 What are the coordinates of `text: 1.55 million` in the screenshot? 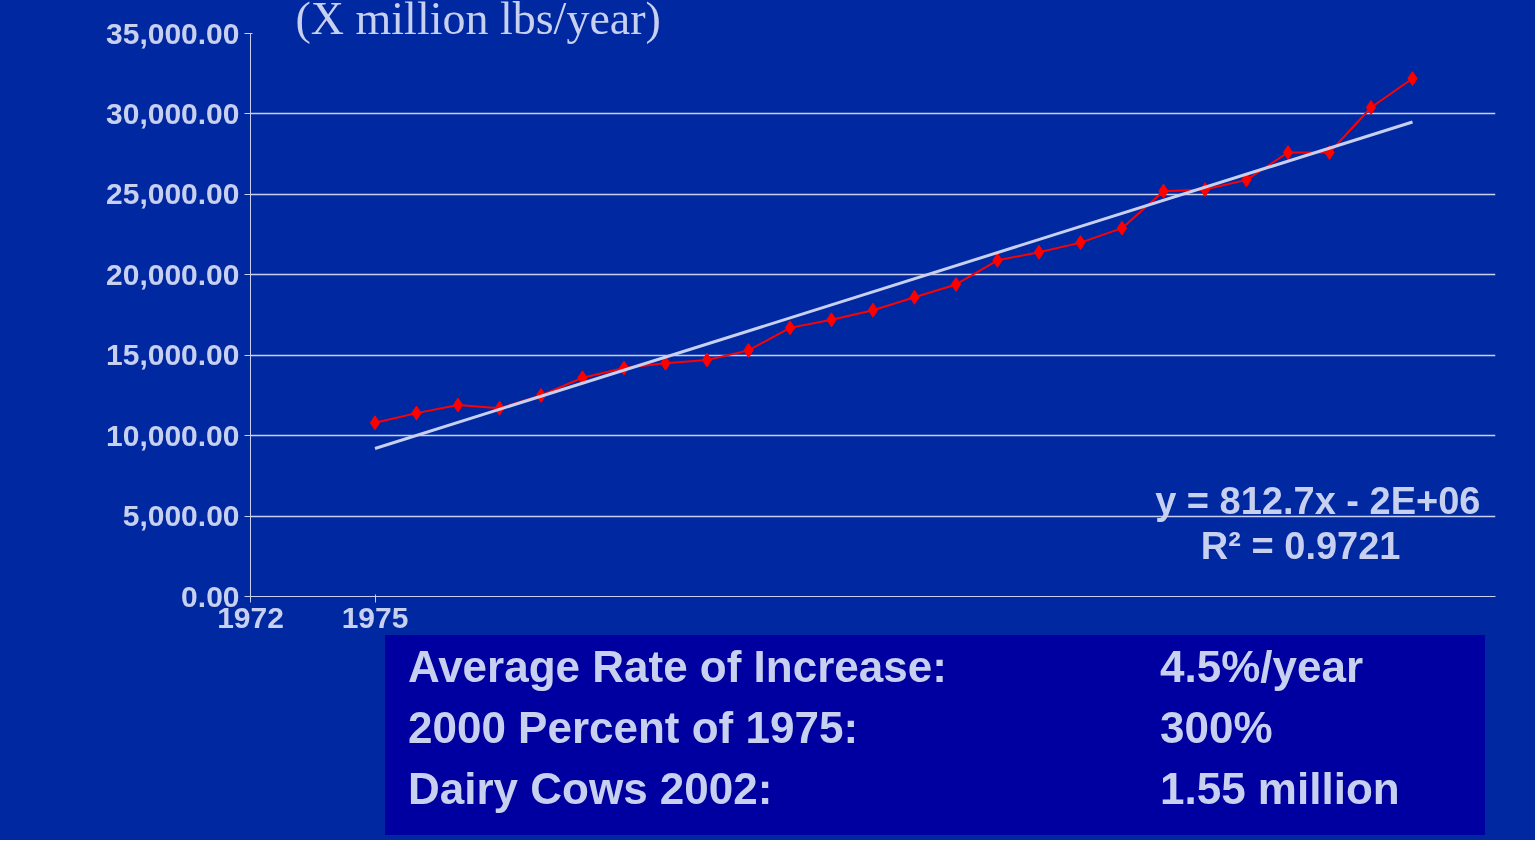 It's located at (1280, 789).